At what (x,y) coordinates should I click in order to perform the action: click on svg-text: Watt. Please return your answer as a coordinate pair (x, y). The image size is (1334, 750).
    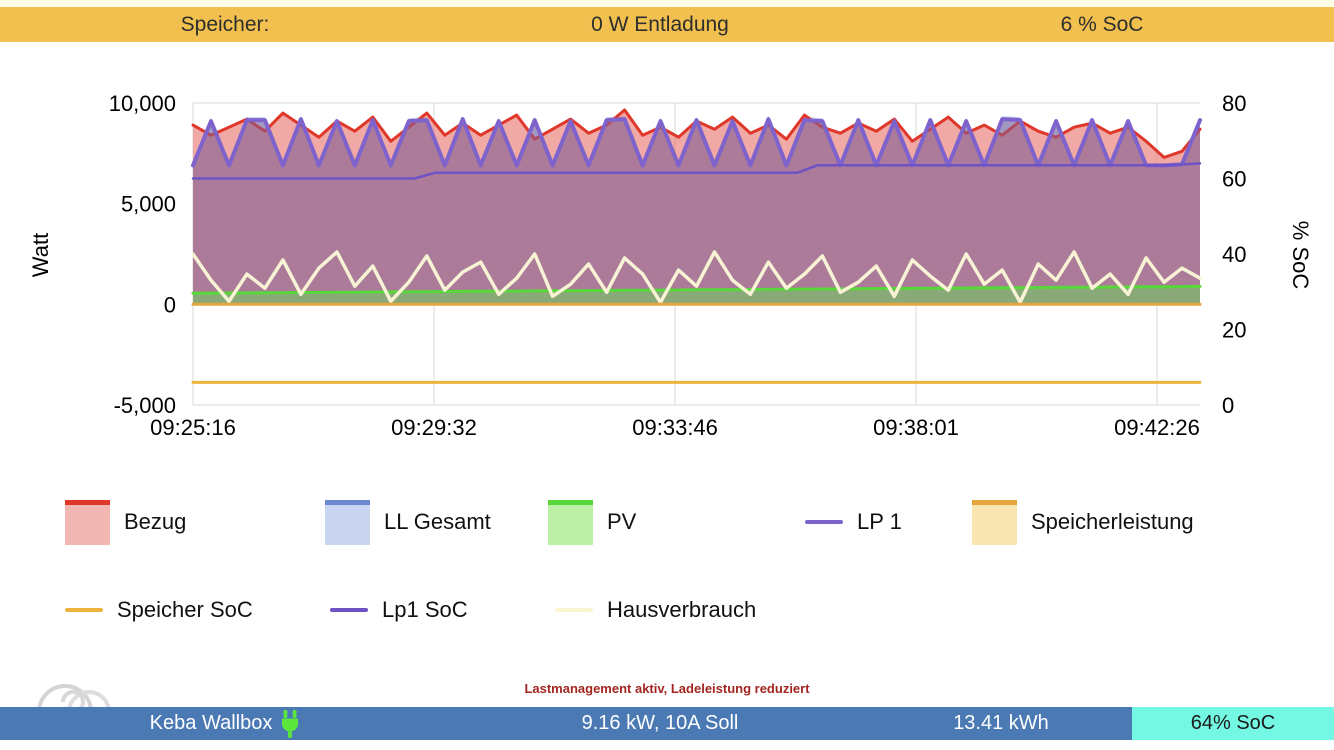
    Looking at the image, I should click on (40, 255).